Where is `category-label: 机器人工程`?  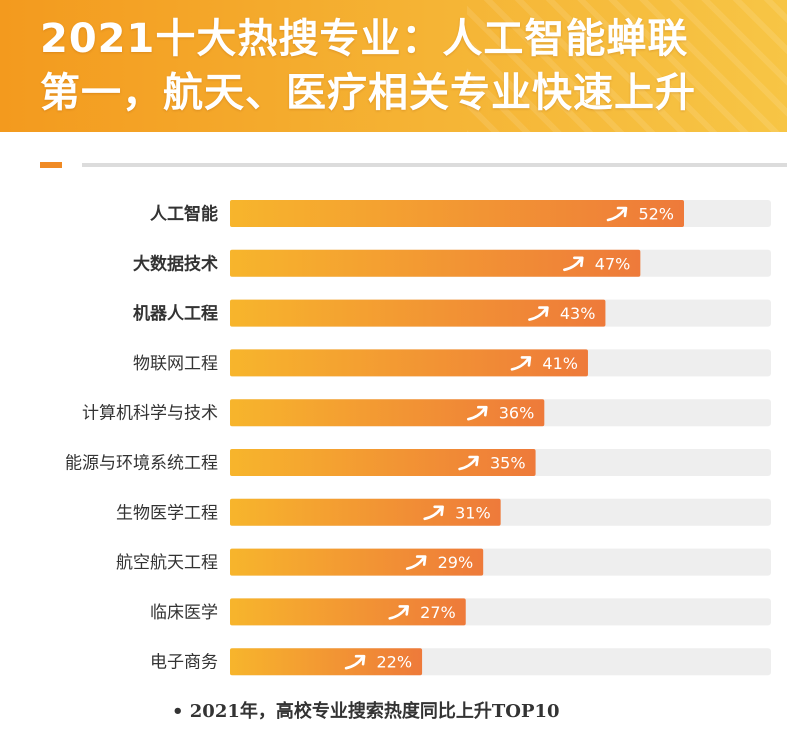 category-label: 机器人工程 is located at coordinates (175, 313).